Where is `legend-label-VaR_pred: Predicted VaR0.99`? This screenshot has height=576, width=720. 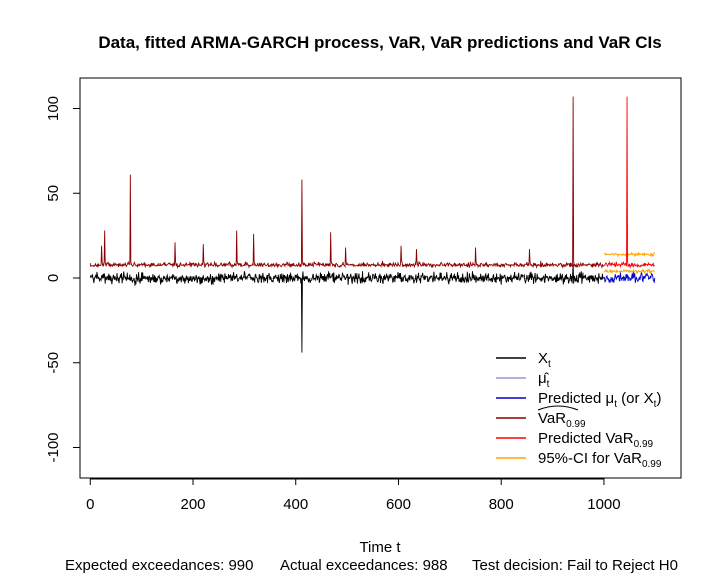
legend-label-VaR_pred: Predicted VaR0.99 is located at coordinates (596, 440).